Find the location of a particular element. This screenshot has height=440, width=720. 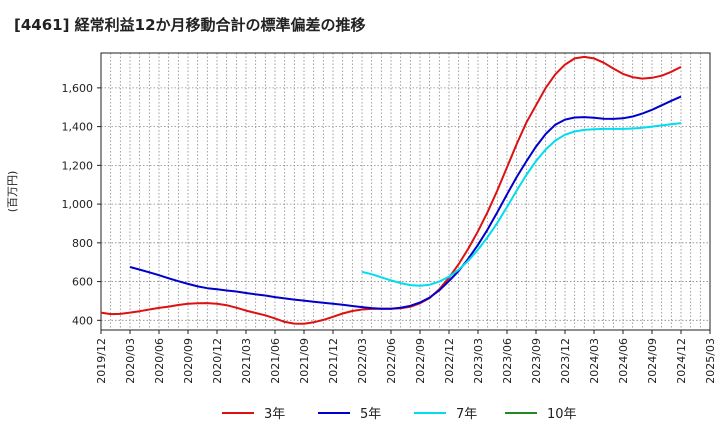

x-tick-label: 2021/09 is located at coordinates (304, 361).